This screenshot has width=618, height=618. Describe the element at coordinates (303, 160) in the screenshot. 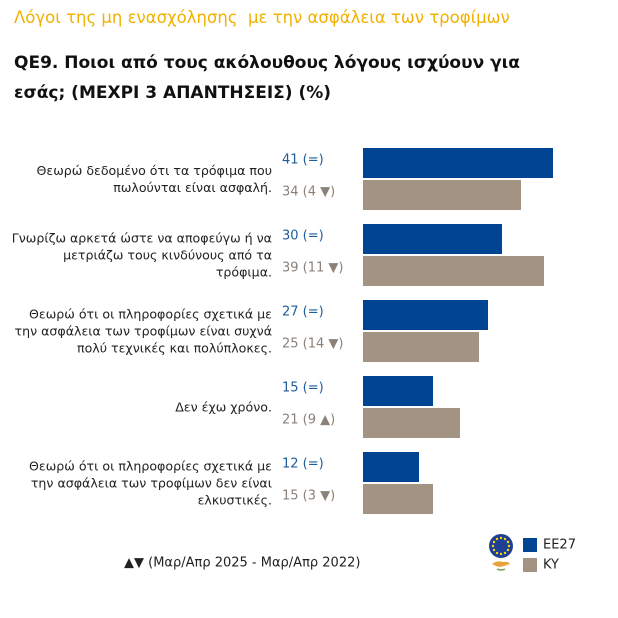

I see `value-label: 41 (=)` at that location.